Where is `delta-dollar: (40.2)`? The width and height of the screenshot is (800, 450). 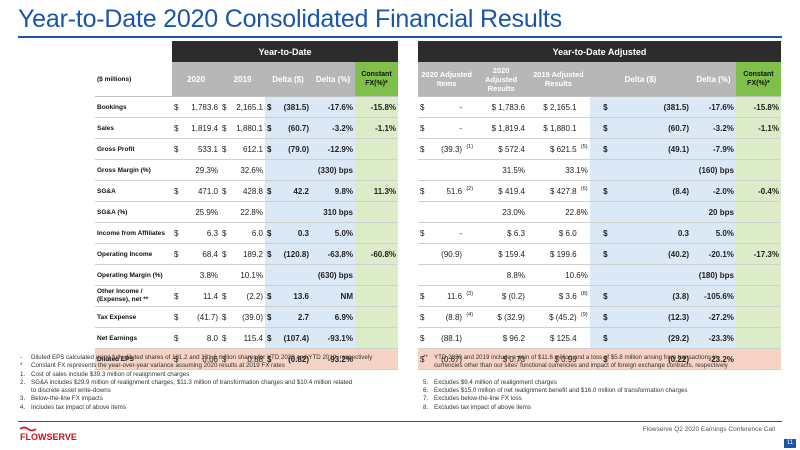
delta-dollar: (40.2) is located at coordinates (668, 254).